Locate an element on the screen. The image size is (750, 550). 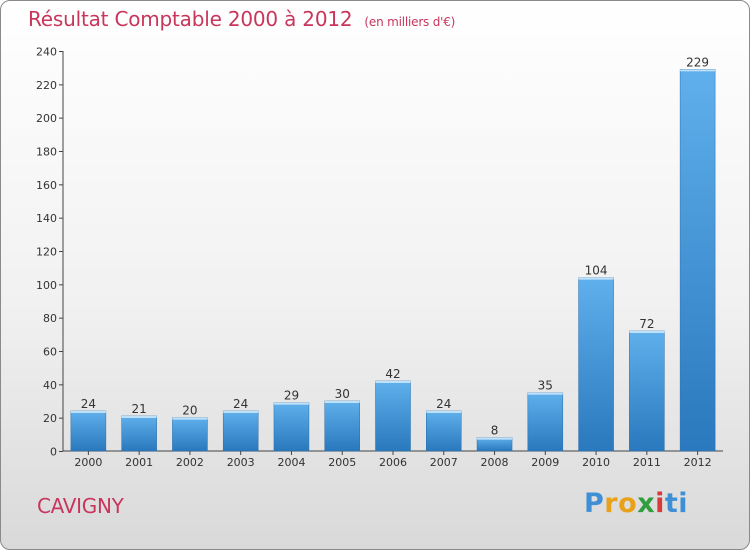
data-label: 229 is located at coordinates (697, 62).